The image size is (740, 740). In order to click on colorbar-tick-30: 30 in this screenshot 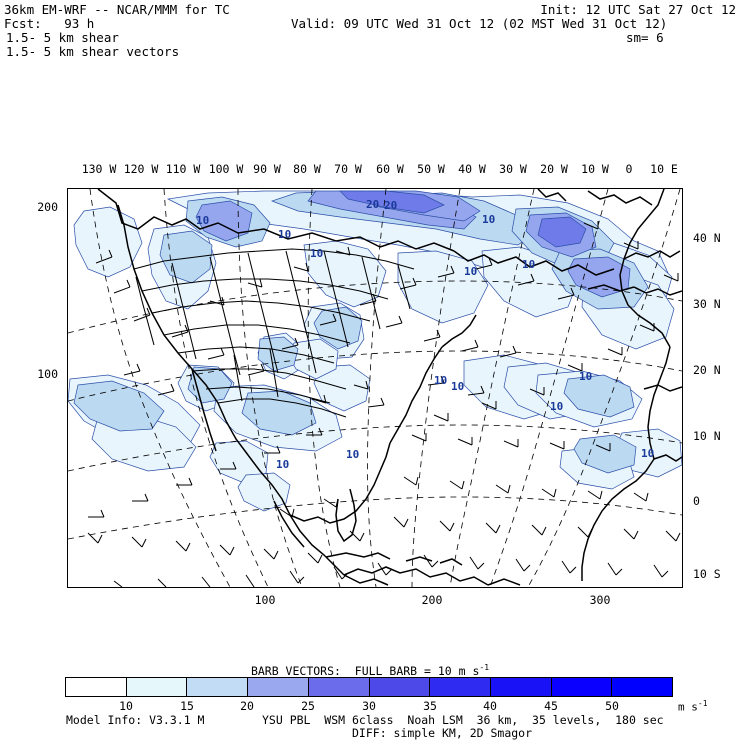, I will do `click(369, 706)`.